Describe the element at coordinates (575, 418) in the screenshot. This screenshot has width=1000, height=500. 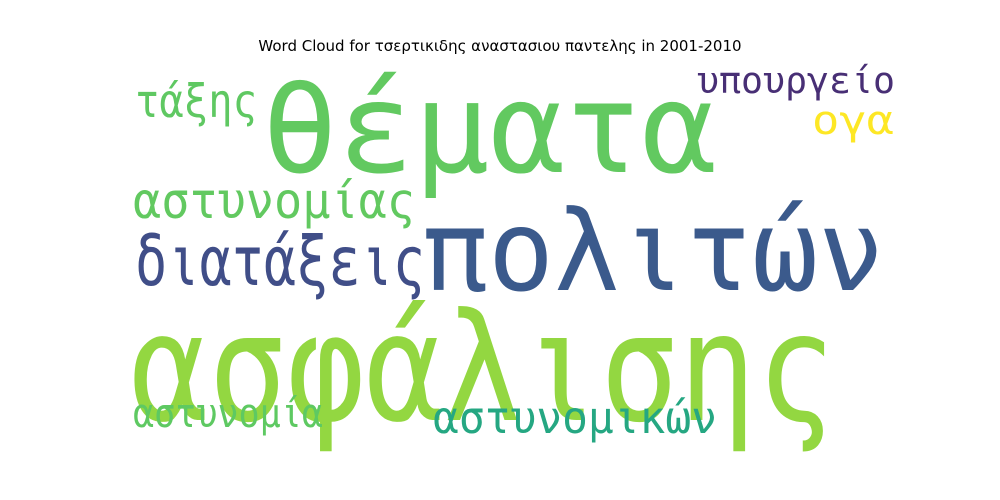
I see `word-9: αστυνομικών` at that location.